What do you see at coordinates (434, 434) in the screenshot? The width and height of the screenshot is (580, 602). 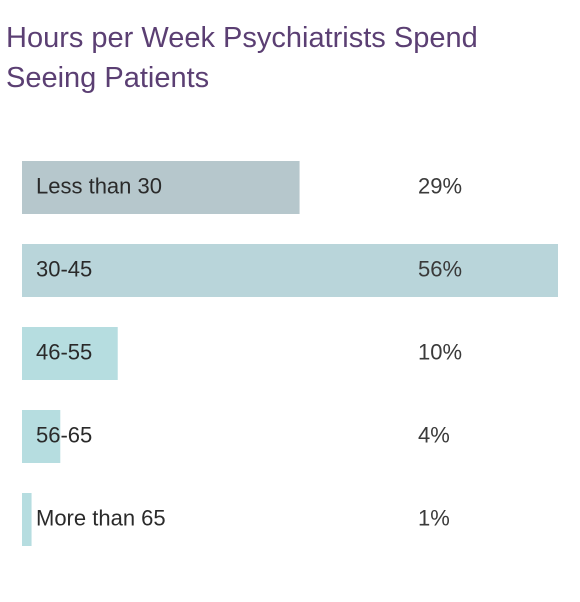 I see `value-label: 4%` at bounding box center [434, 434].